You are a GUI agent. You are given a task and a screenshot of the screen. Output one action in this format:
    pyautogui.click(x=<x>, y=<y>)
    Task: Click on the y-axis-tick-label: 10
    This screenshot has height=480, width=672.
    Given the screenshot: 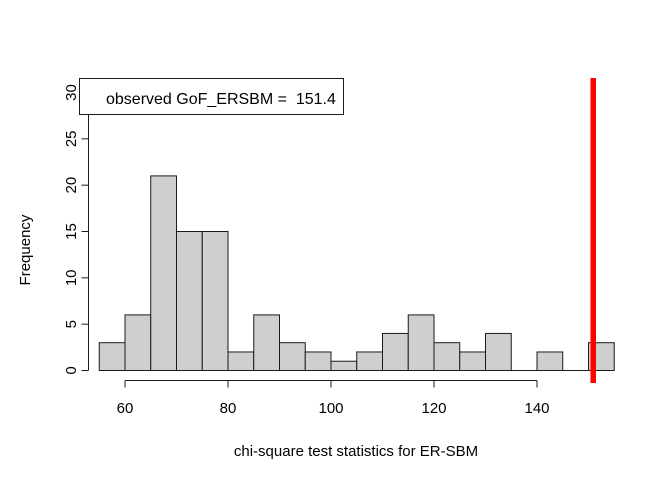 What is the action you would take?
    pyautogui.click(x=71, y=277)
    